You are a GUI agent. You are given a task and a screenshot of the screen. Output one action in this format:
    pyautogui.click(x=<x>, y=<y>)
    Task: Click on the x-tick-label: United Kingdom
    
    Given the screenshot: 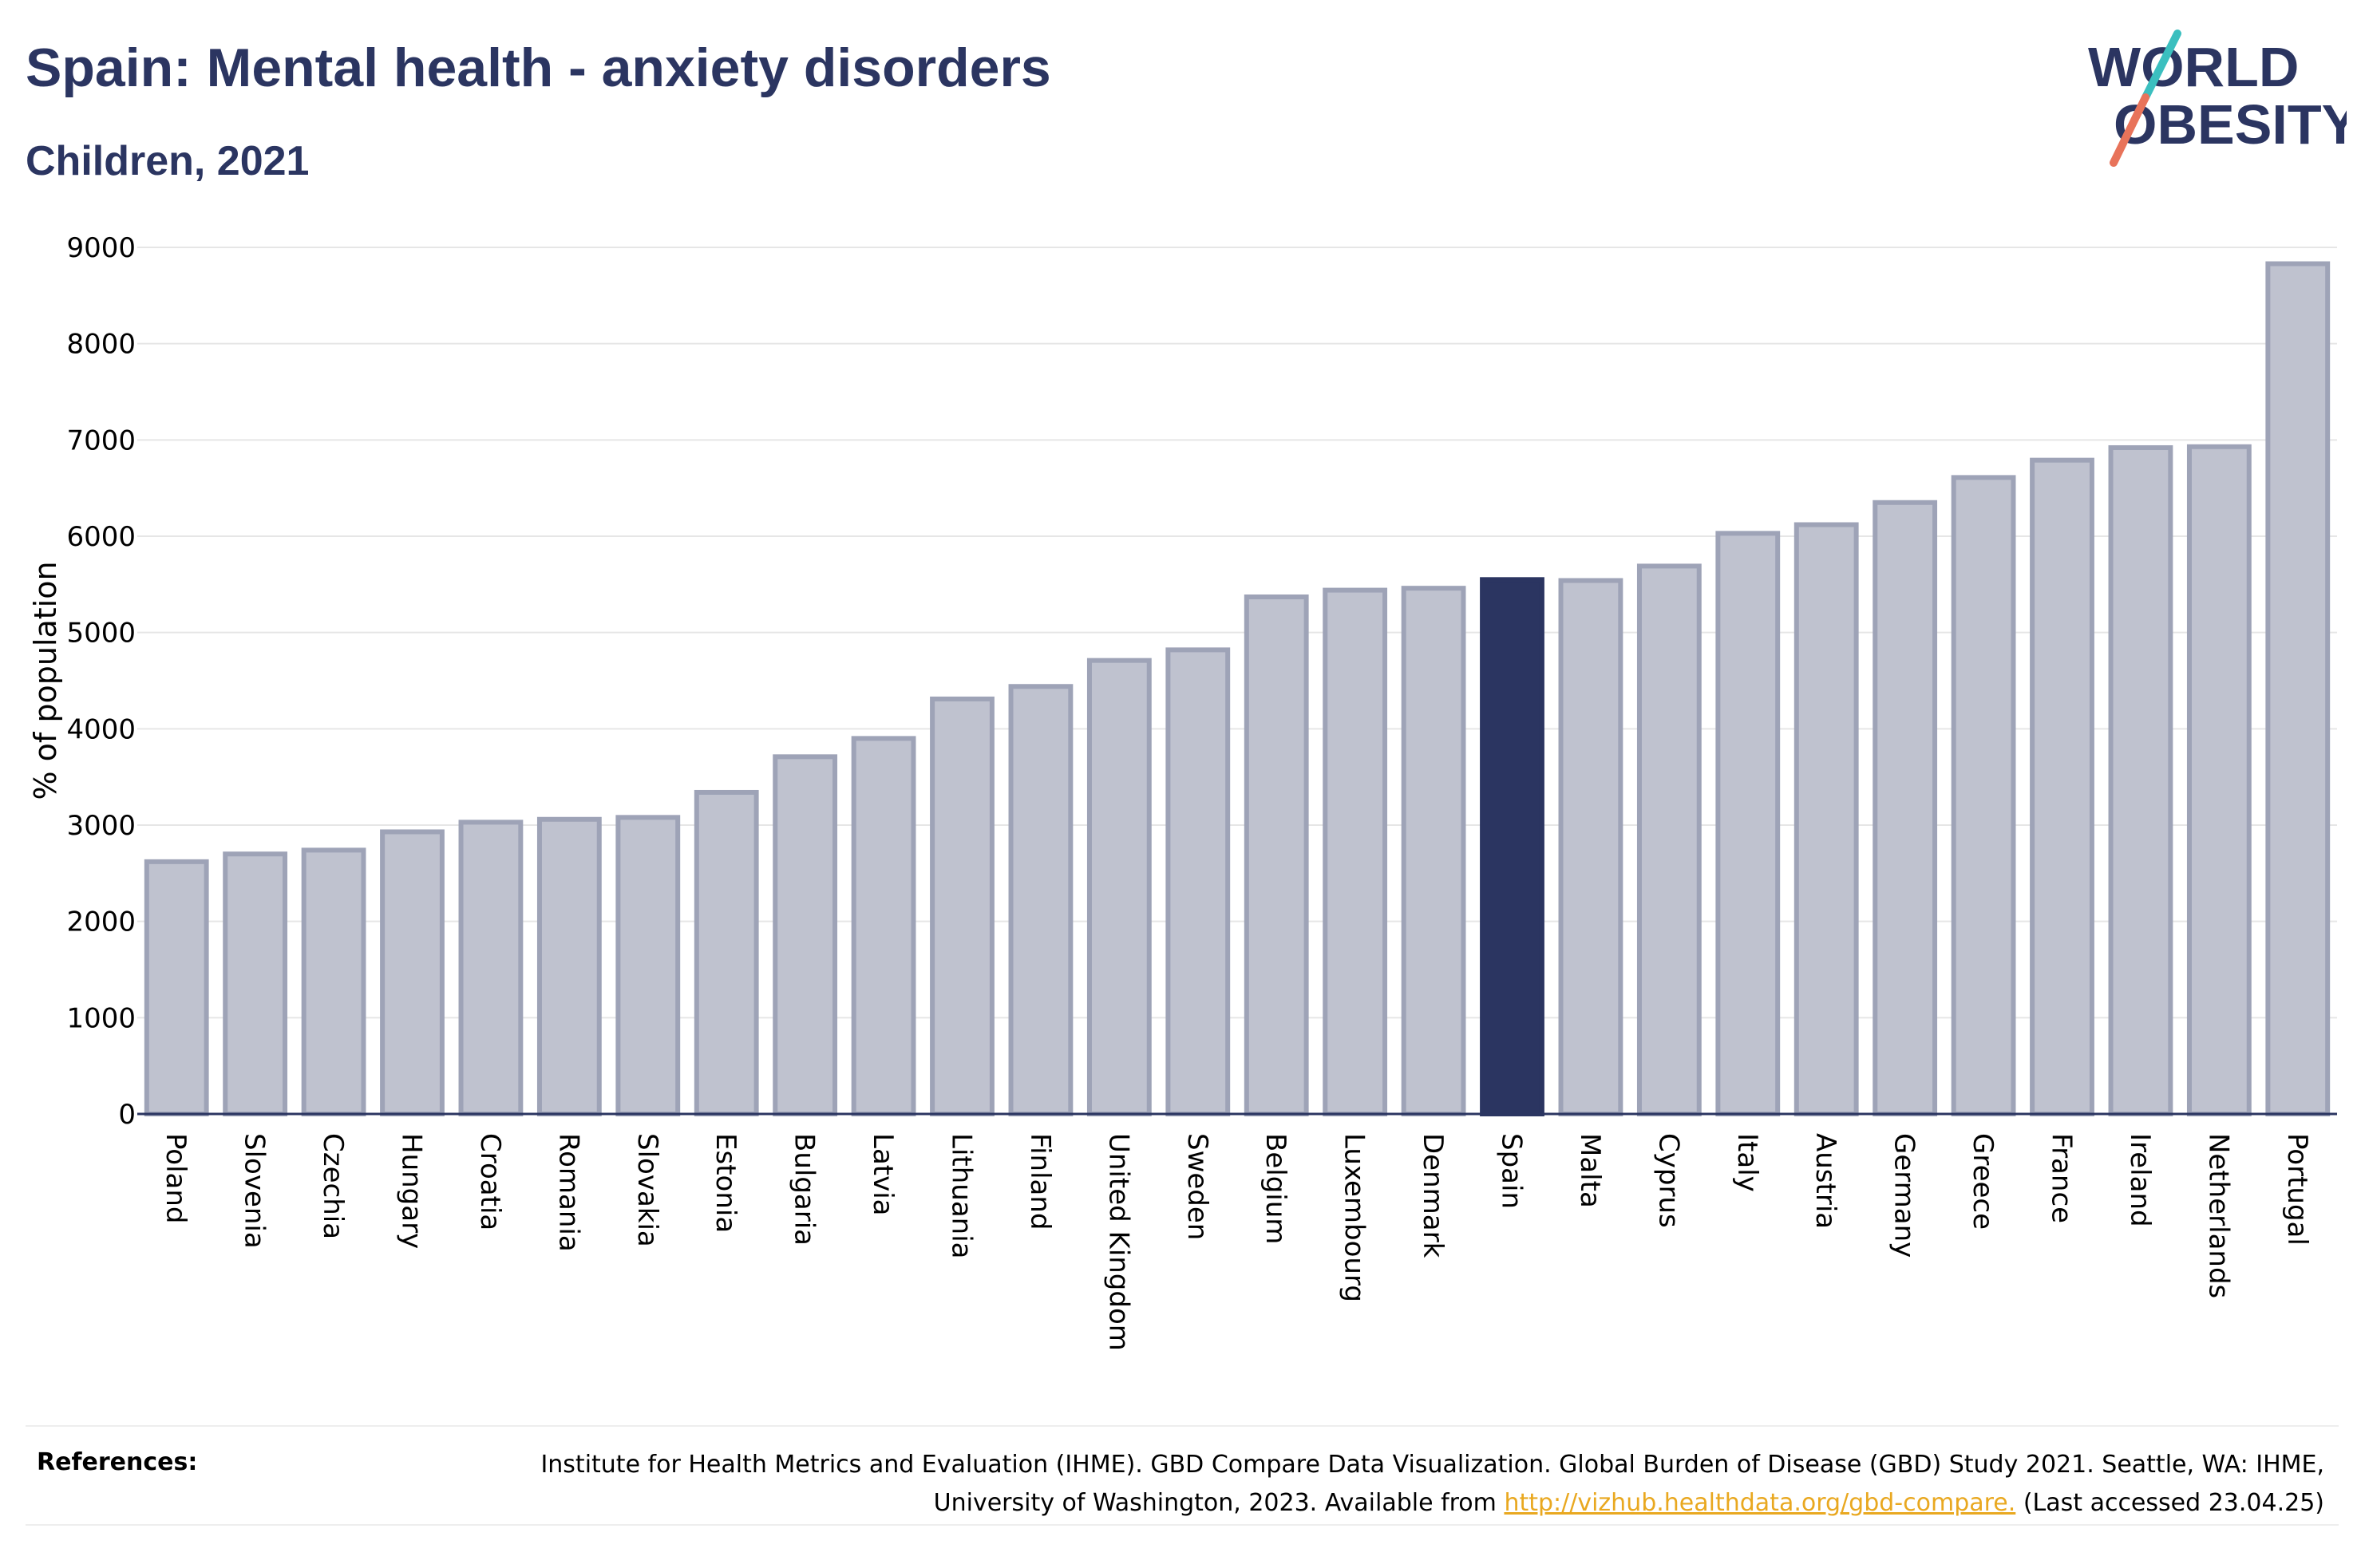 What is the action you would take?
    pyautogui.click(x=1118, y=1242)
    